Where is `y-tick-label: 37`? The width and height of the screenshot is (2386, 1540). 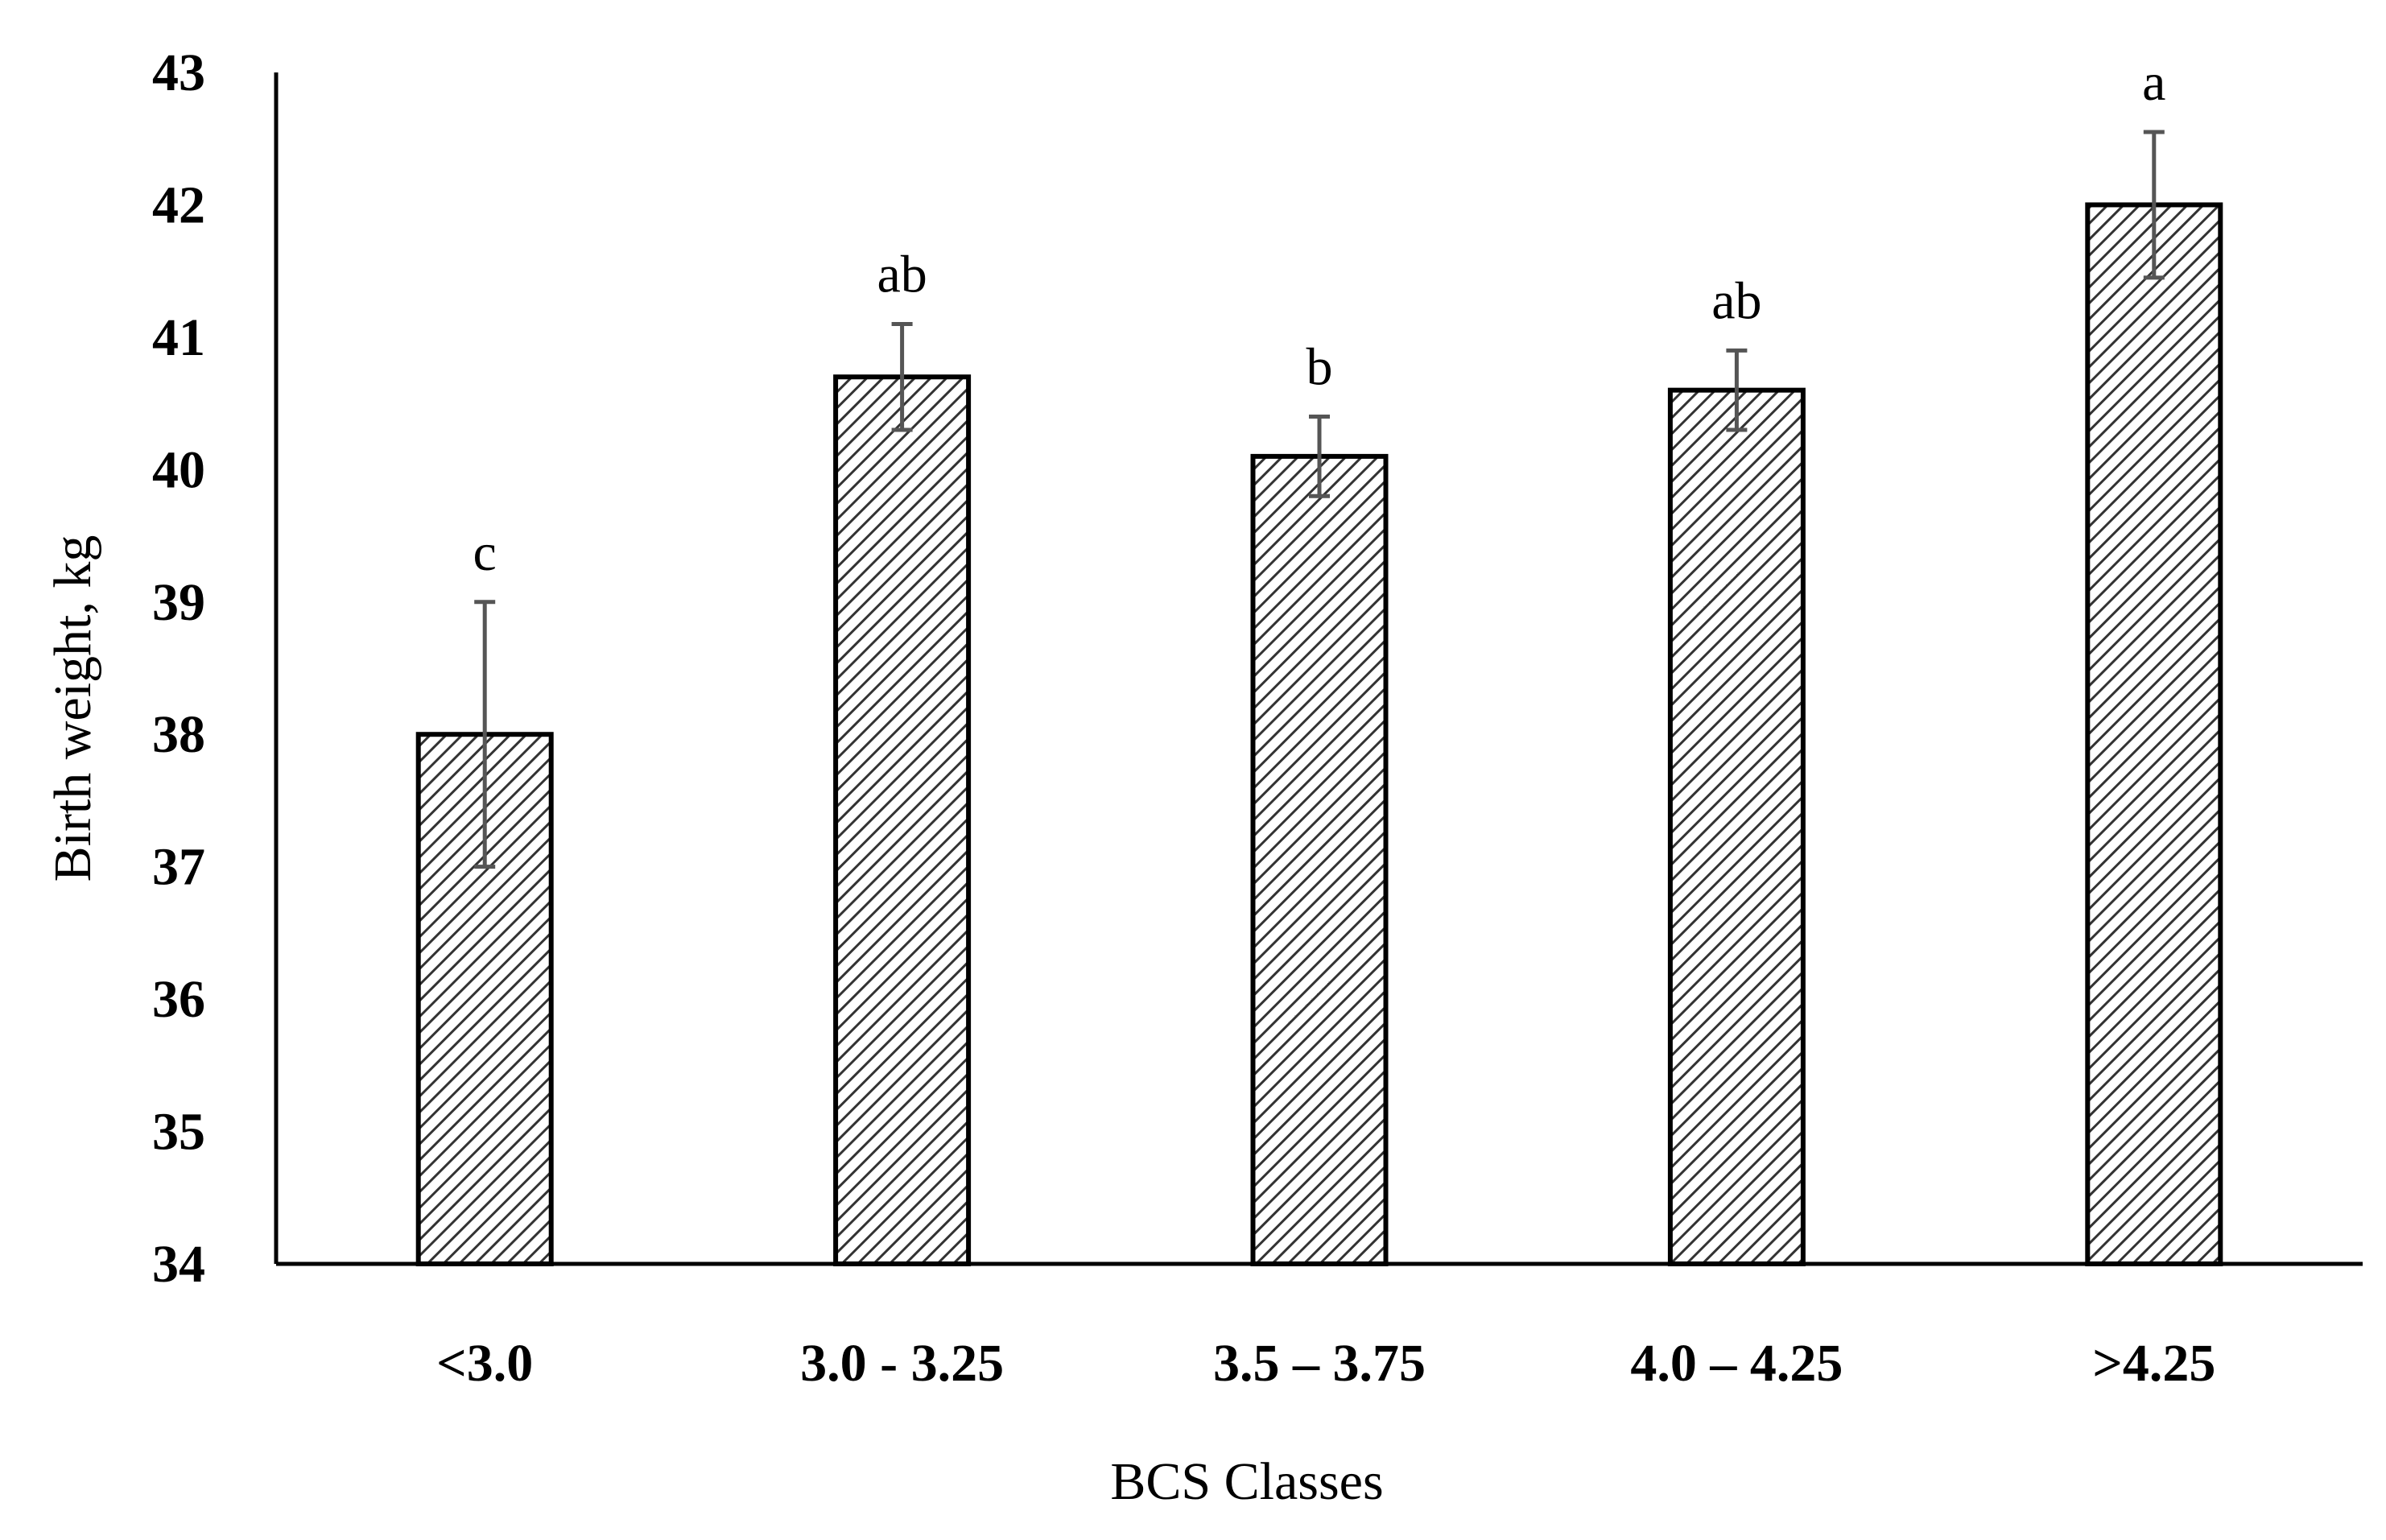 y-tick-label: 37 is located at coordinates (178, 868).